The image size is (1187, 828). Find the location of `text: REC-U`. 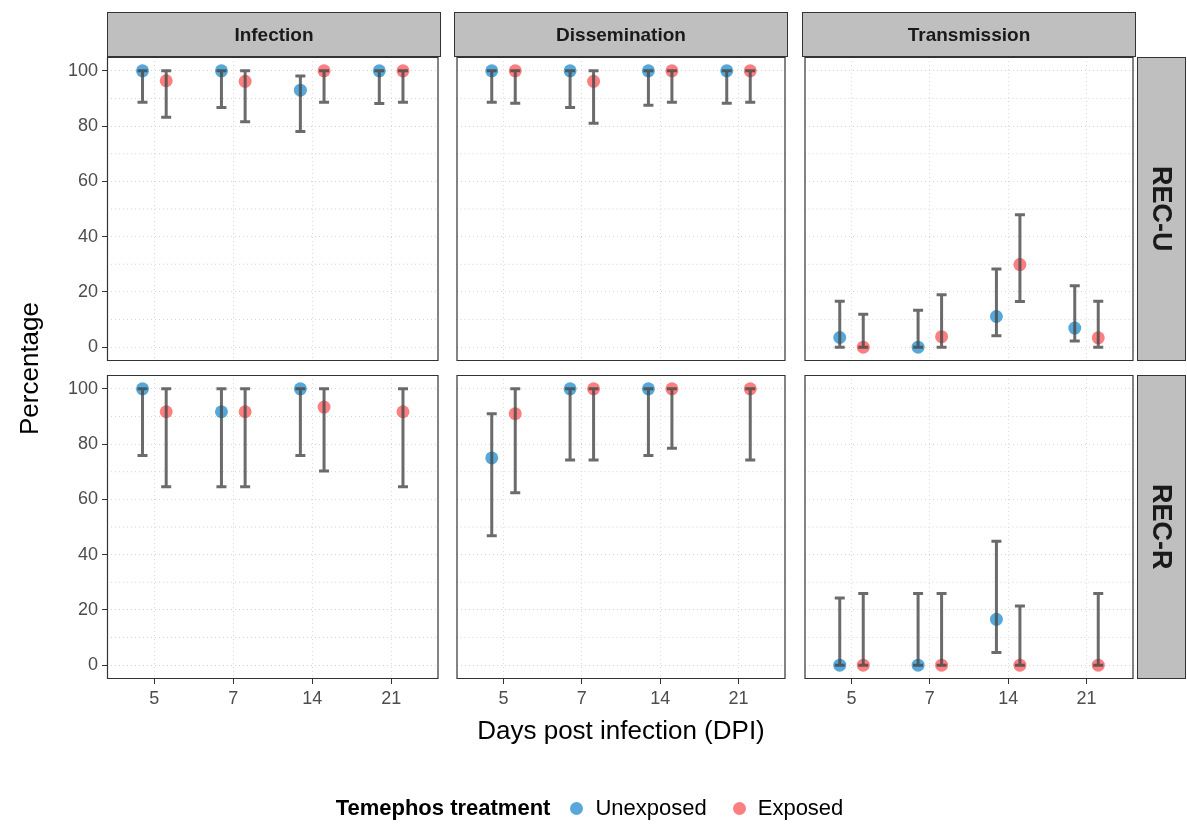

text: REC-U is located at coordinates (1161, 209).